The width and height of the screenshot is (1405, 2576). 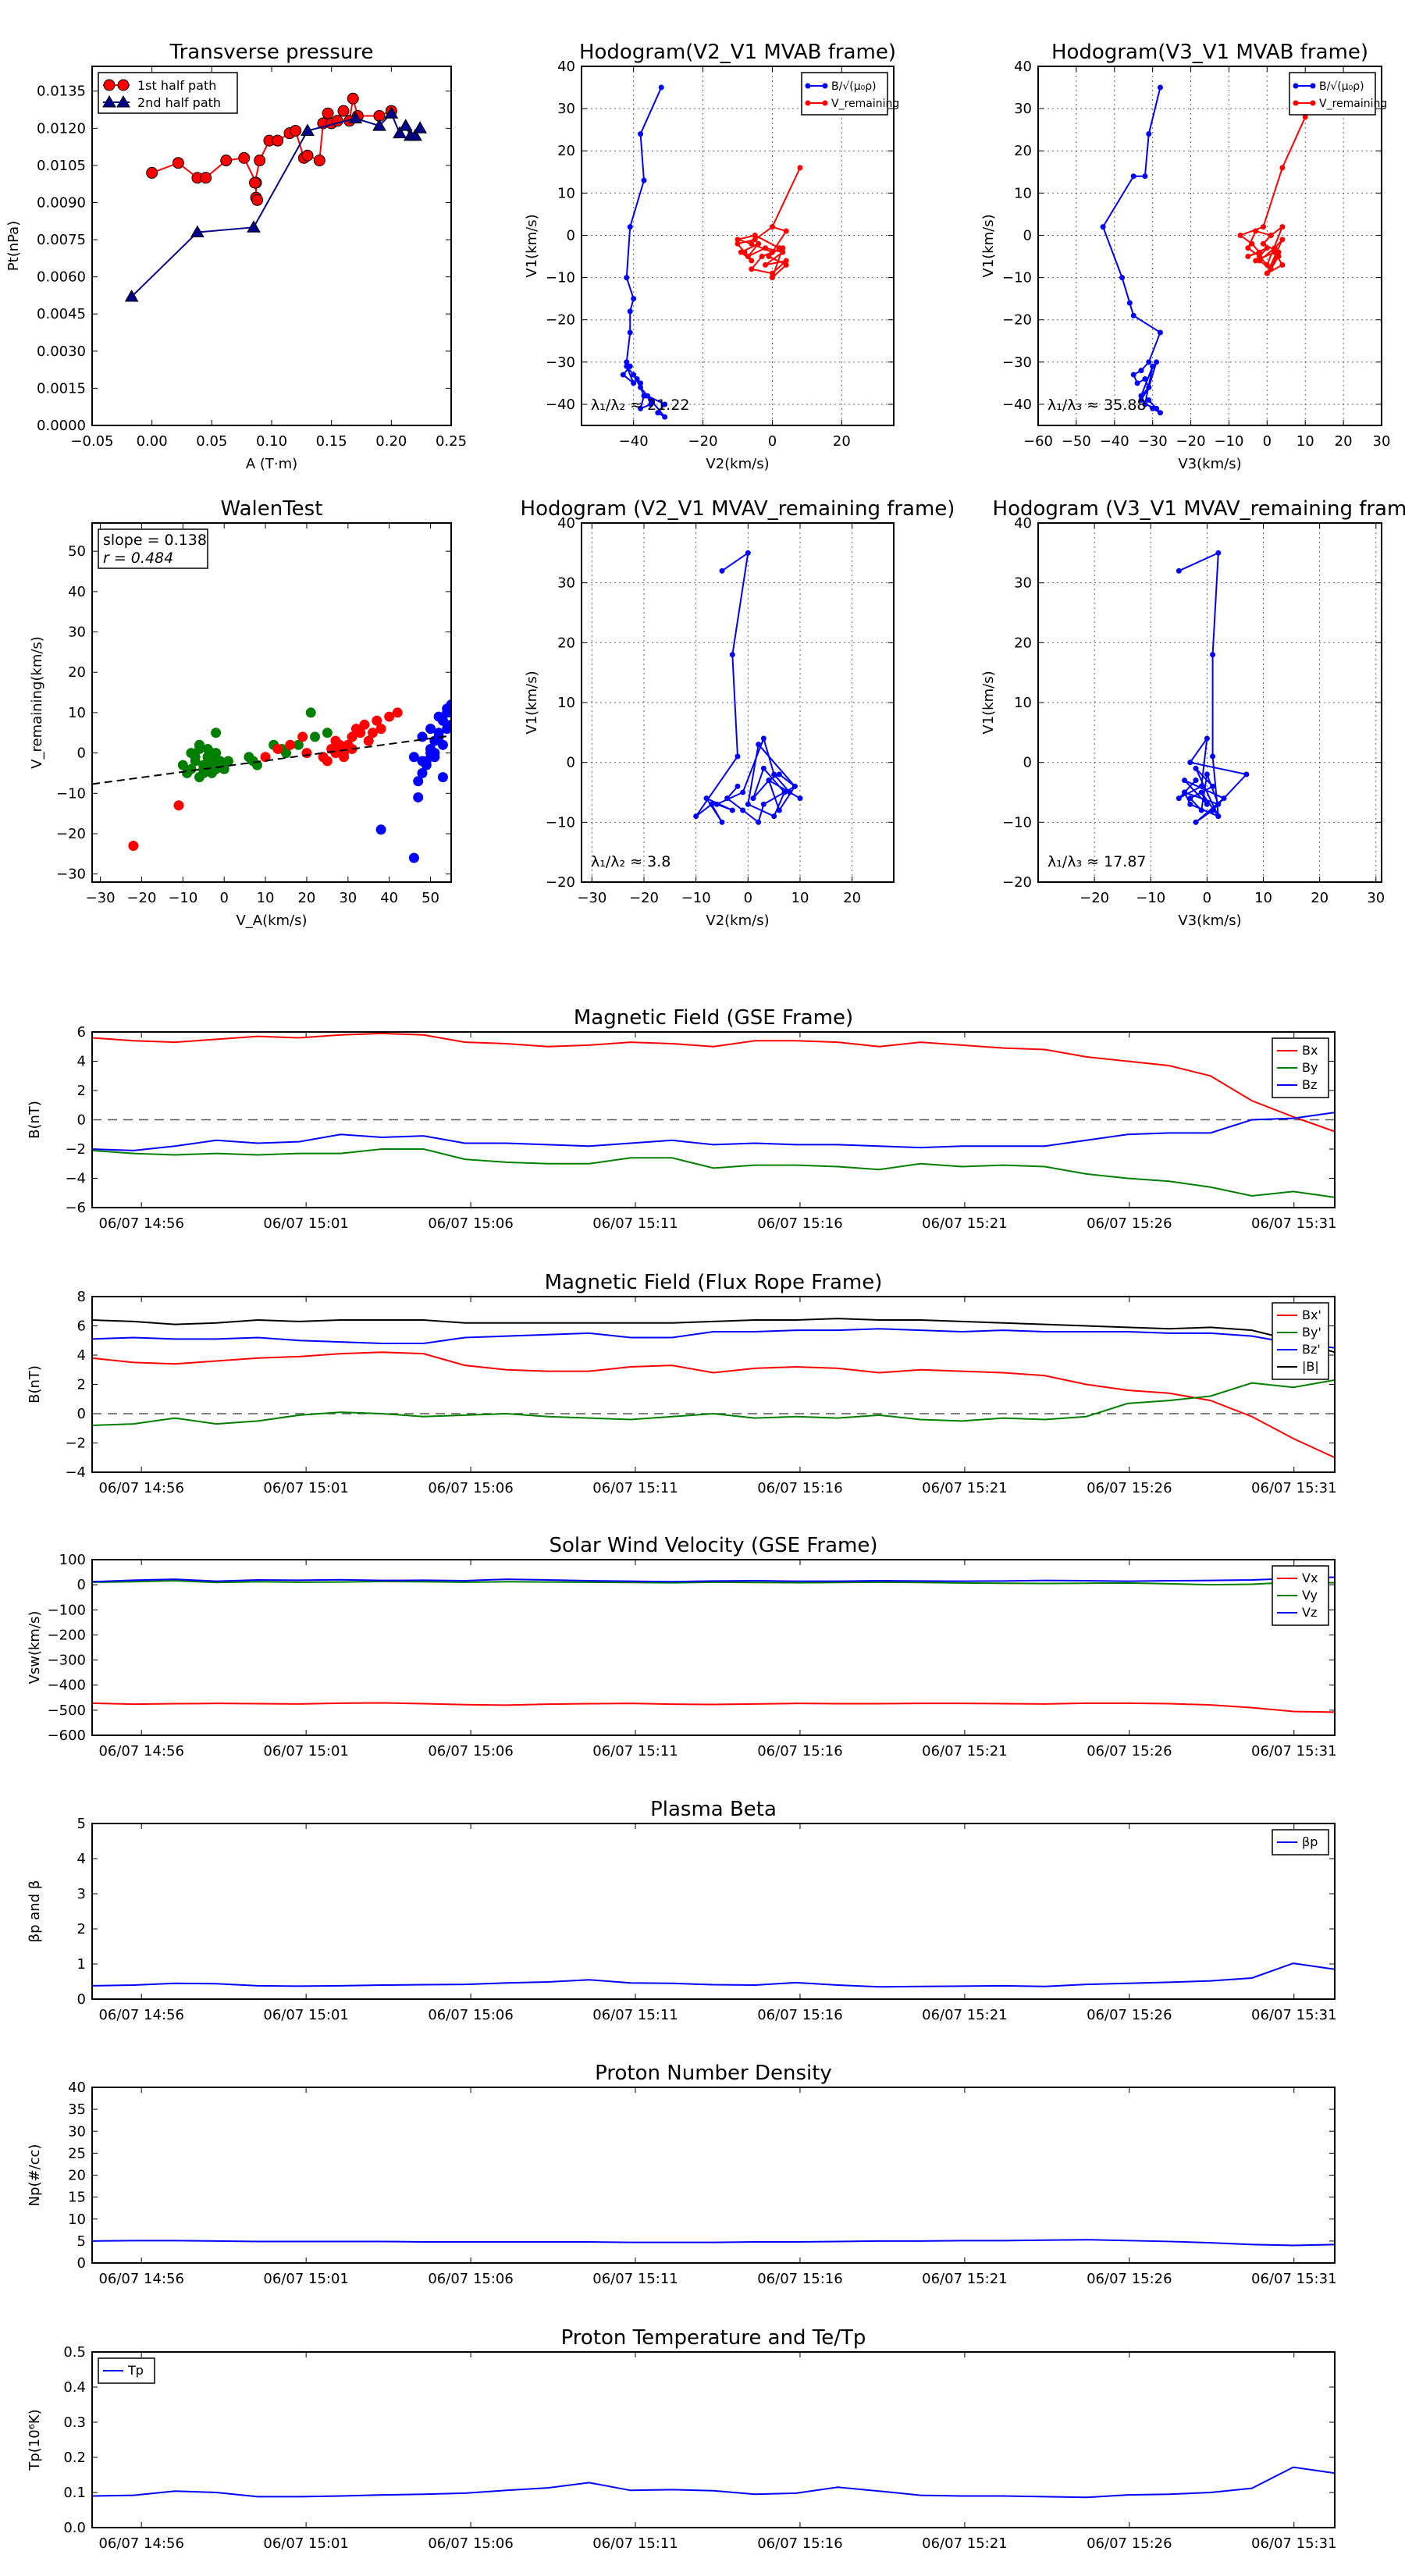 What do you see at coordinates (714, 1018) in the screenshot?
I see `chart-title: Magnetic Field (GSE Frame)` at bounding box center [714, 1018].